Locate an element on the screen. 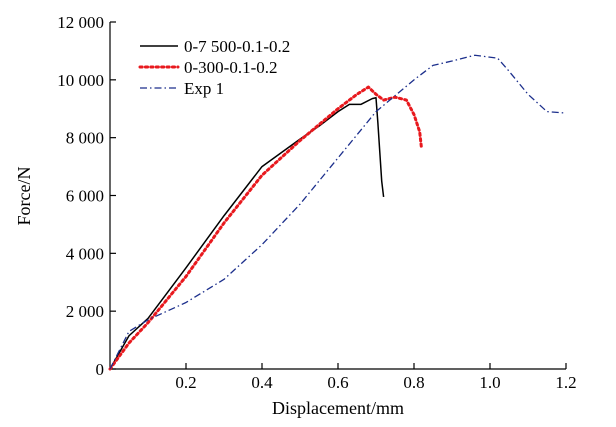 The height and width of the screenshot is (427, 616). x-ticks: 0.2 0.4 0.6 0.8 1.0 1.2 is located at coordinates (376, 377).